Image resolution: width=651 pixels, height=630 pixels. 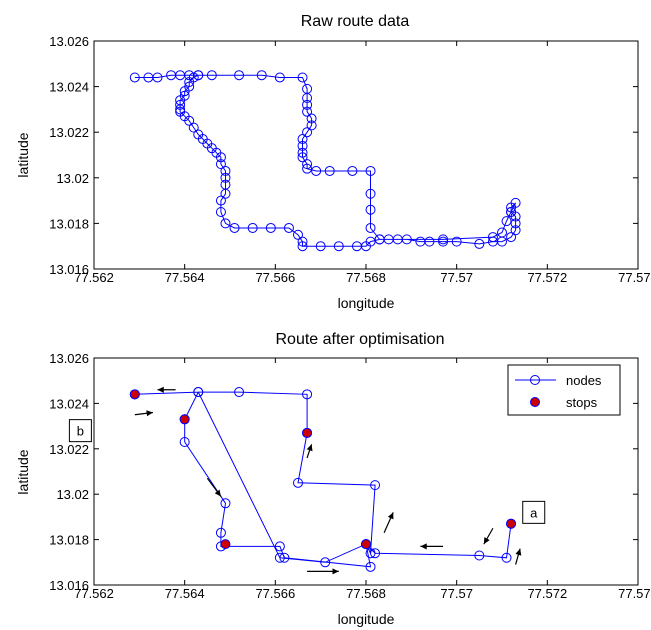 What do you see at coordinates (582, 402) in the screenshot?
I see `legend-stops-label: stops` at bounding box center [582, 402].